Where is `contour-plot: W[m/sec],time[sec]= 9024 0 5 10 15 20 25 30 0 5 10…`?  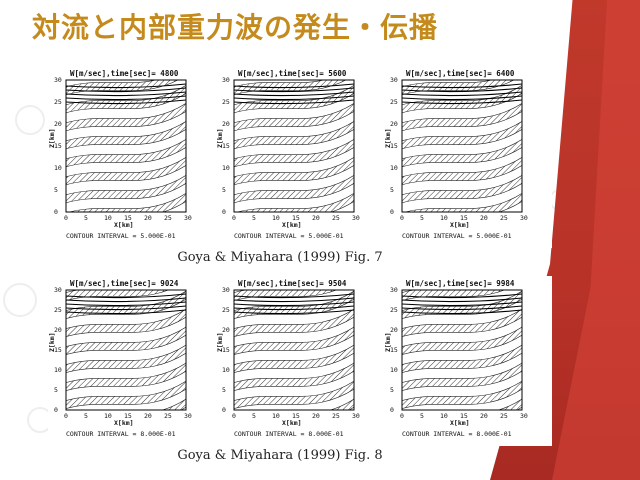 contour-plot: W[m/sec],time[sec]= 9024 0 5 10 15 20 25 30 0 5 10… is located at coordinates (120, 358).